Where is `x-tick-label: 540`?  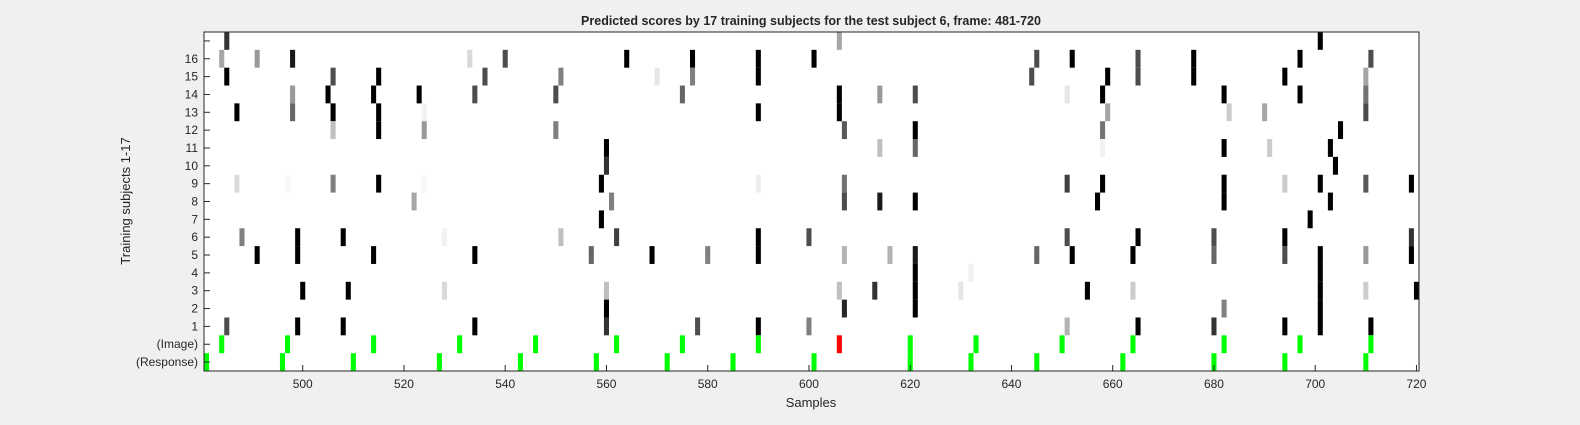 x-tick-label: 540 is located at coordinates (505, 384).